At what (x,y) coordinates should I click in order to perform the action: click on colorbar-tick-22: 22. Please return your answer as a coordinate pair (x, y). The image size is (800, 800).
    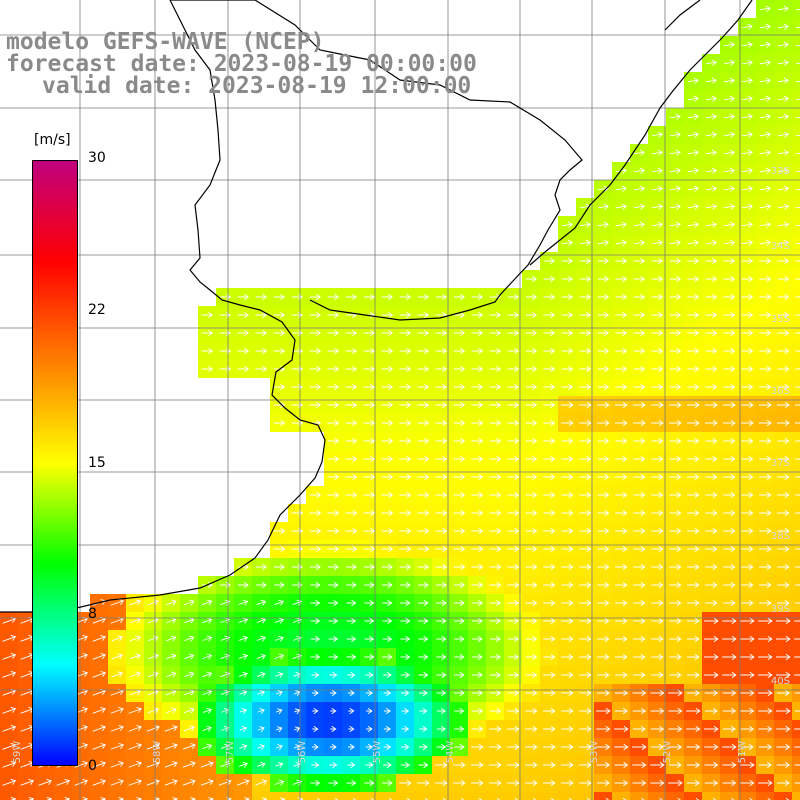
    Looking at the image, I should click on (97, 310).